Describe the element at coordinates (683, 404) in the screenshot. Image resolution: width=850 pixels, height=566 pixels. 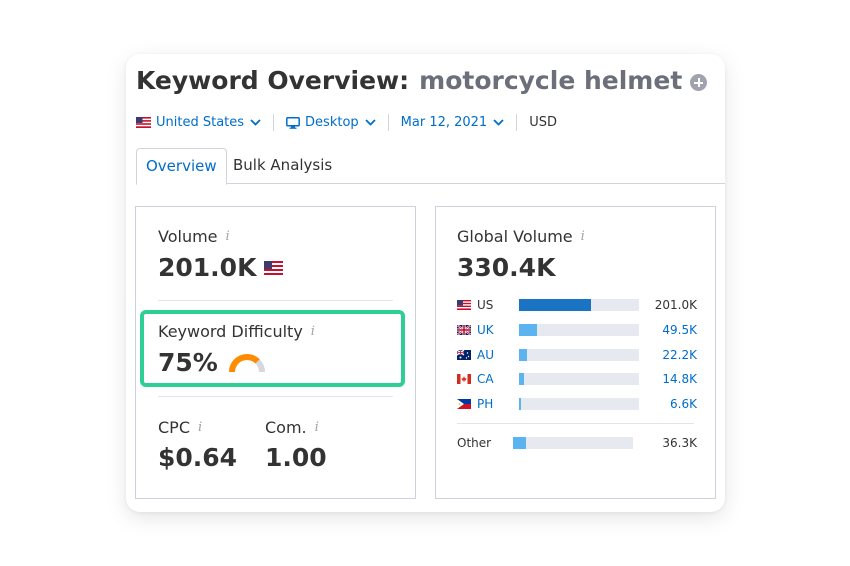
I see `country-volume: 6.6K` at that location.